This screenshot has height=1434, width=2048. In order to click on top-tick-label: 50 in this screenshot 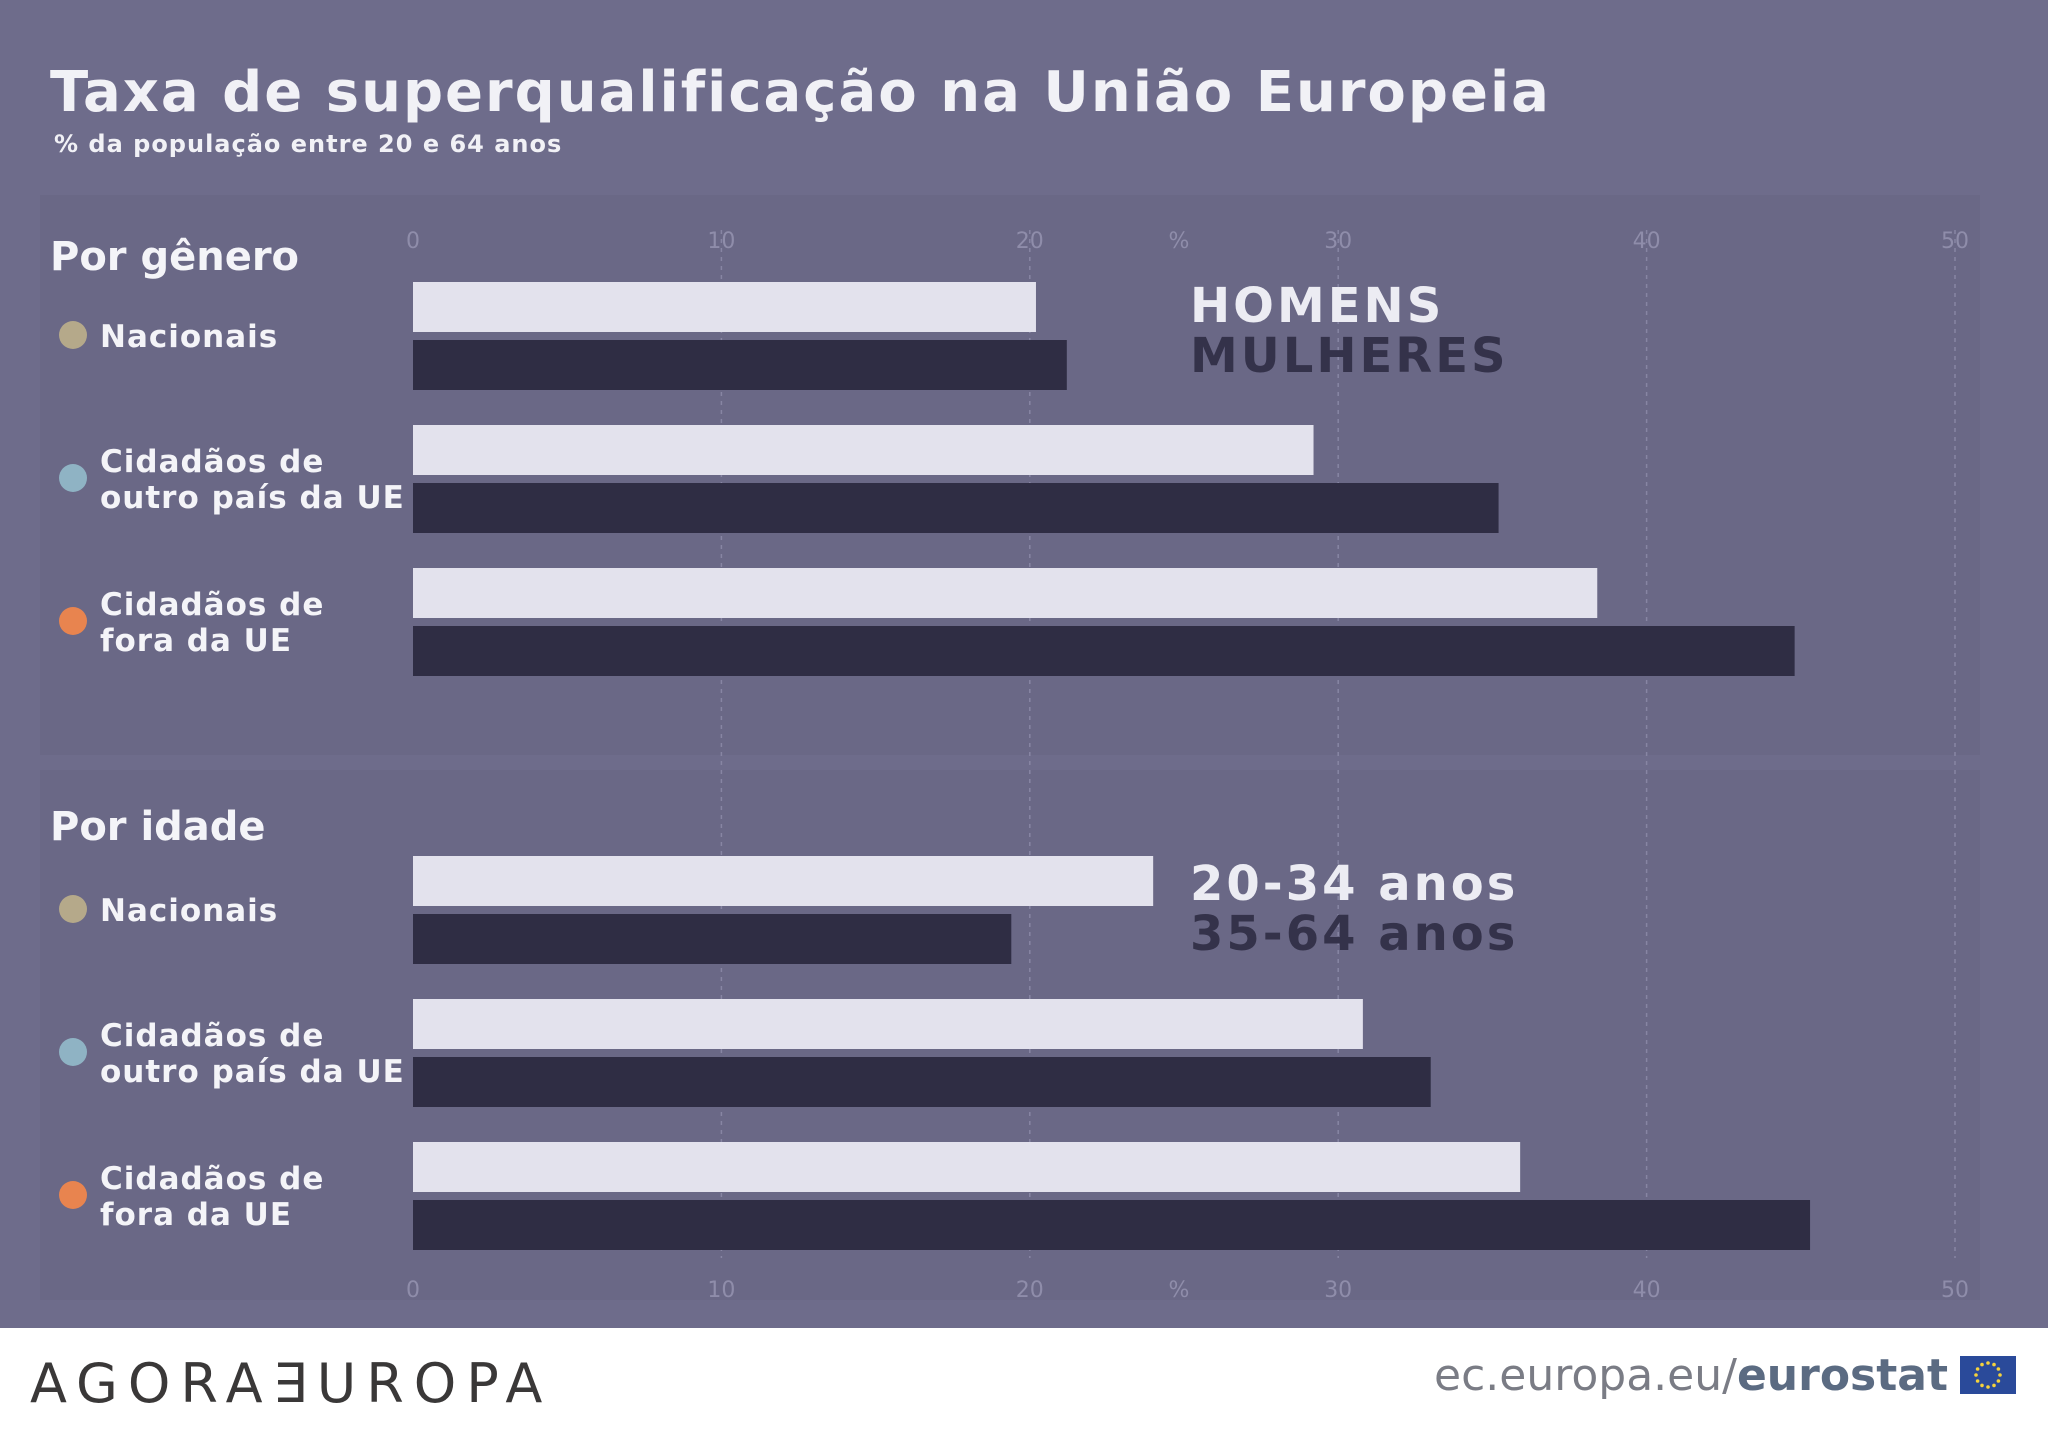, I will do `click(1955, 241)`.